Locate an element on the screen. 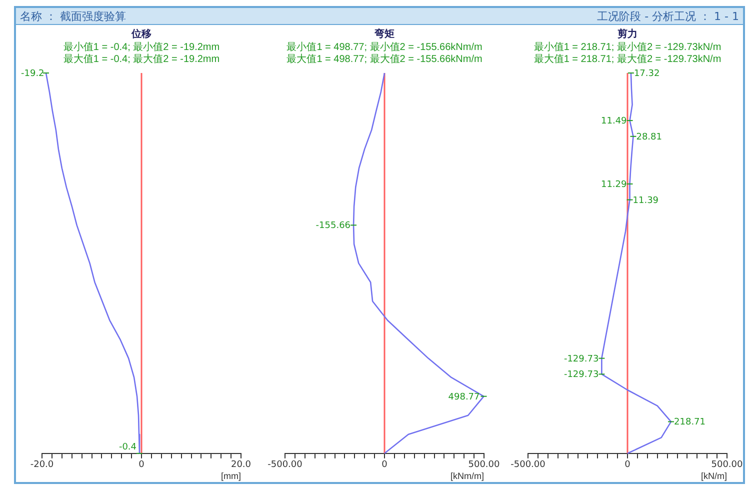 The height and width of the screenshot is (488, 749). data-label: 17.32 is located at coordinates (647, 74).